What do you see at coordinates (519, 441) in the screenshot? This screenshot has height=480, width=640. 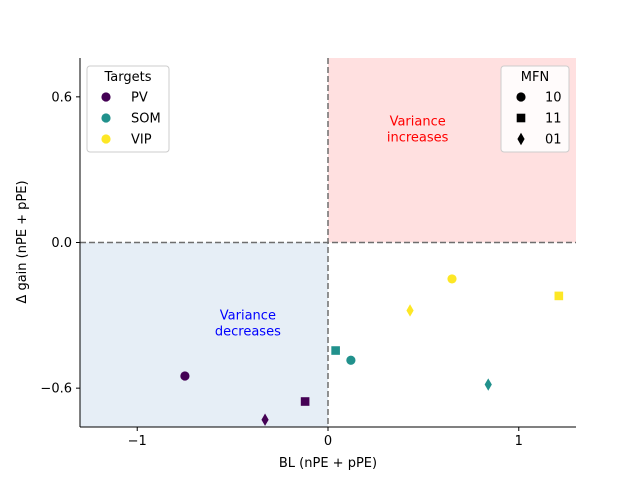 I see `x-tick-label: 1` at bounding box center [519, 441].